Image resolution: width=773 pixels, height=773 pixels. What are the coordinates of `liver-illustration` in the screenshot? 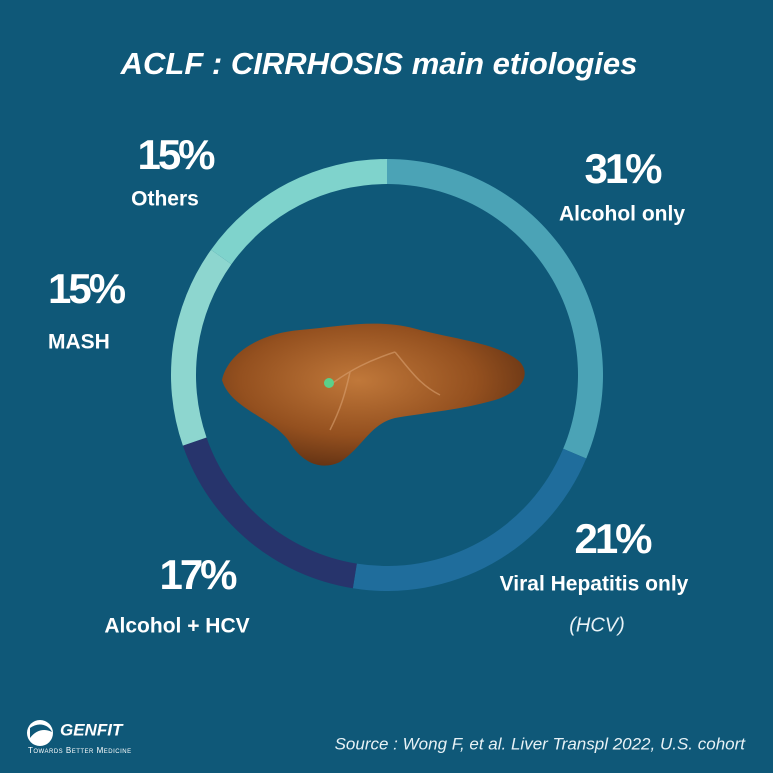 It's located at (373, 394).